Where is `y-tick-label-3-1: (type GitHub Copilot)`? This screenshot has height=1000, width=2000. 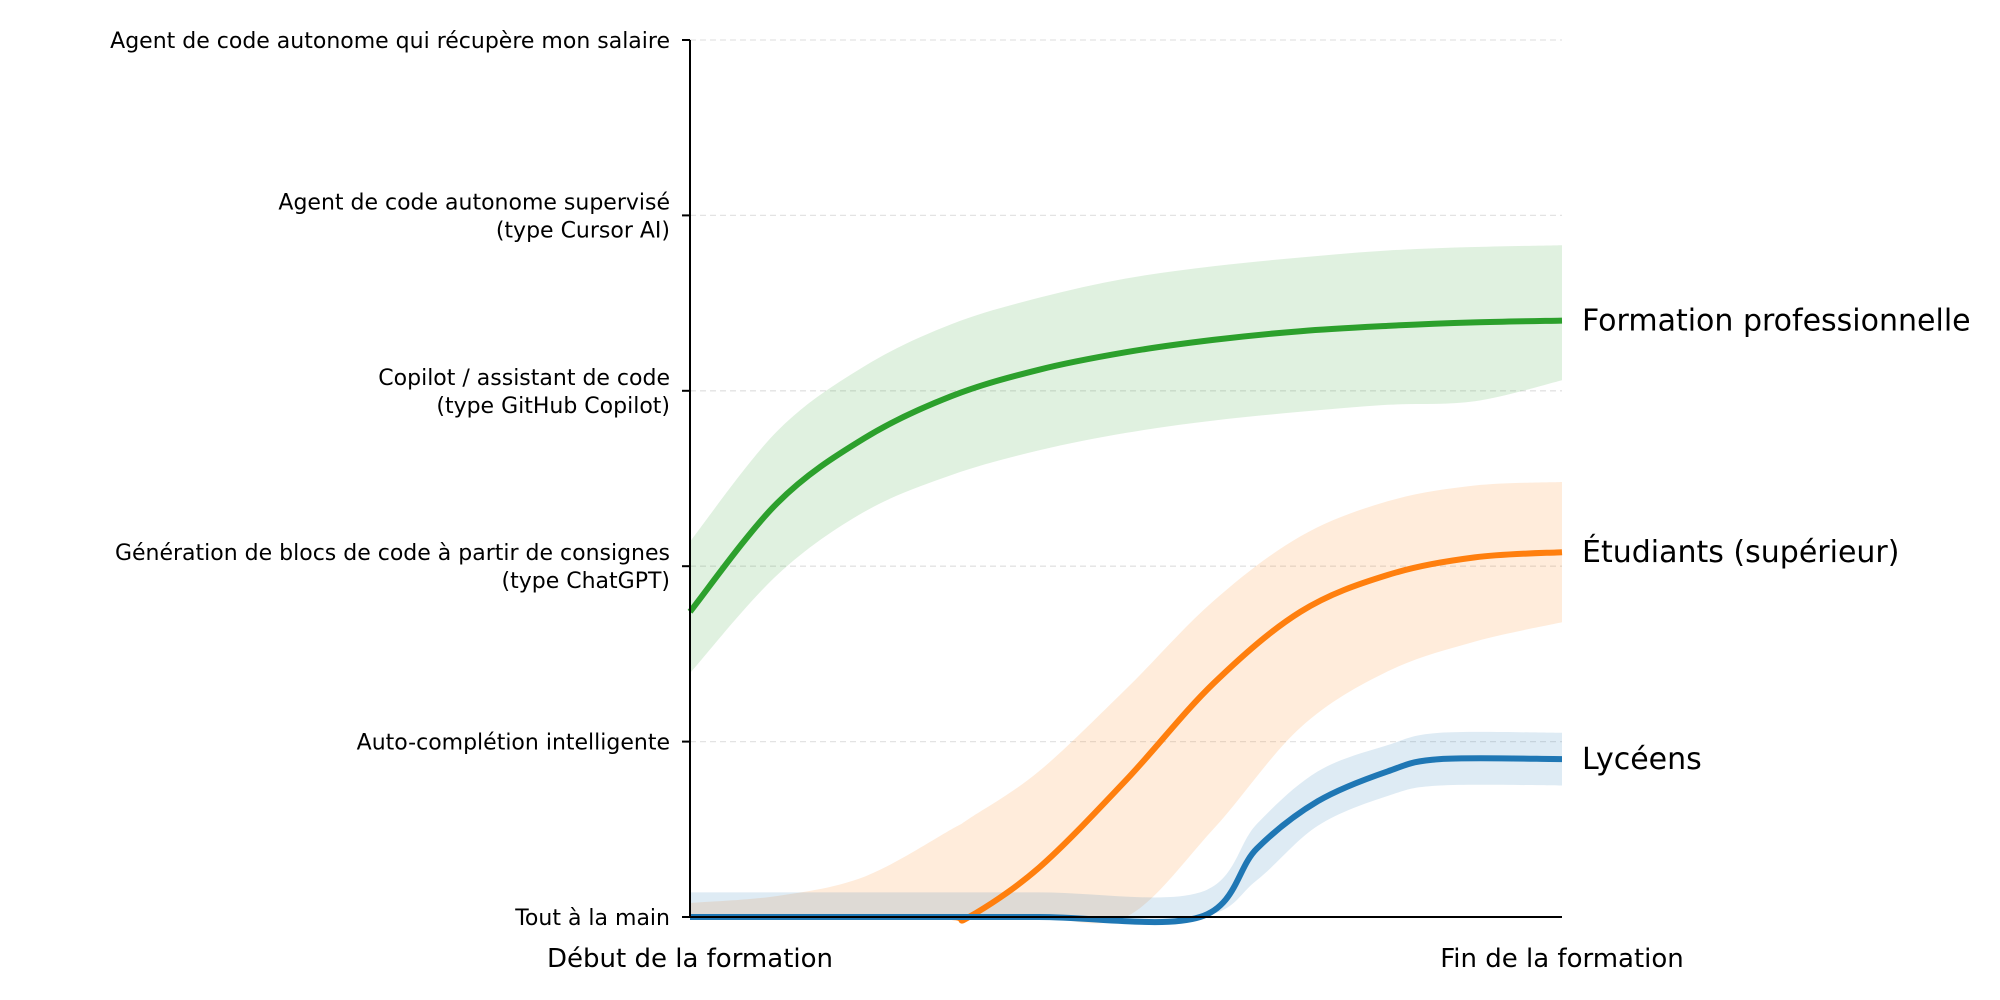 y-tick-label-3-1: (type GitHub Copilot) is located at coordinates (553, 406).